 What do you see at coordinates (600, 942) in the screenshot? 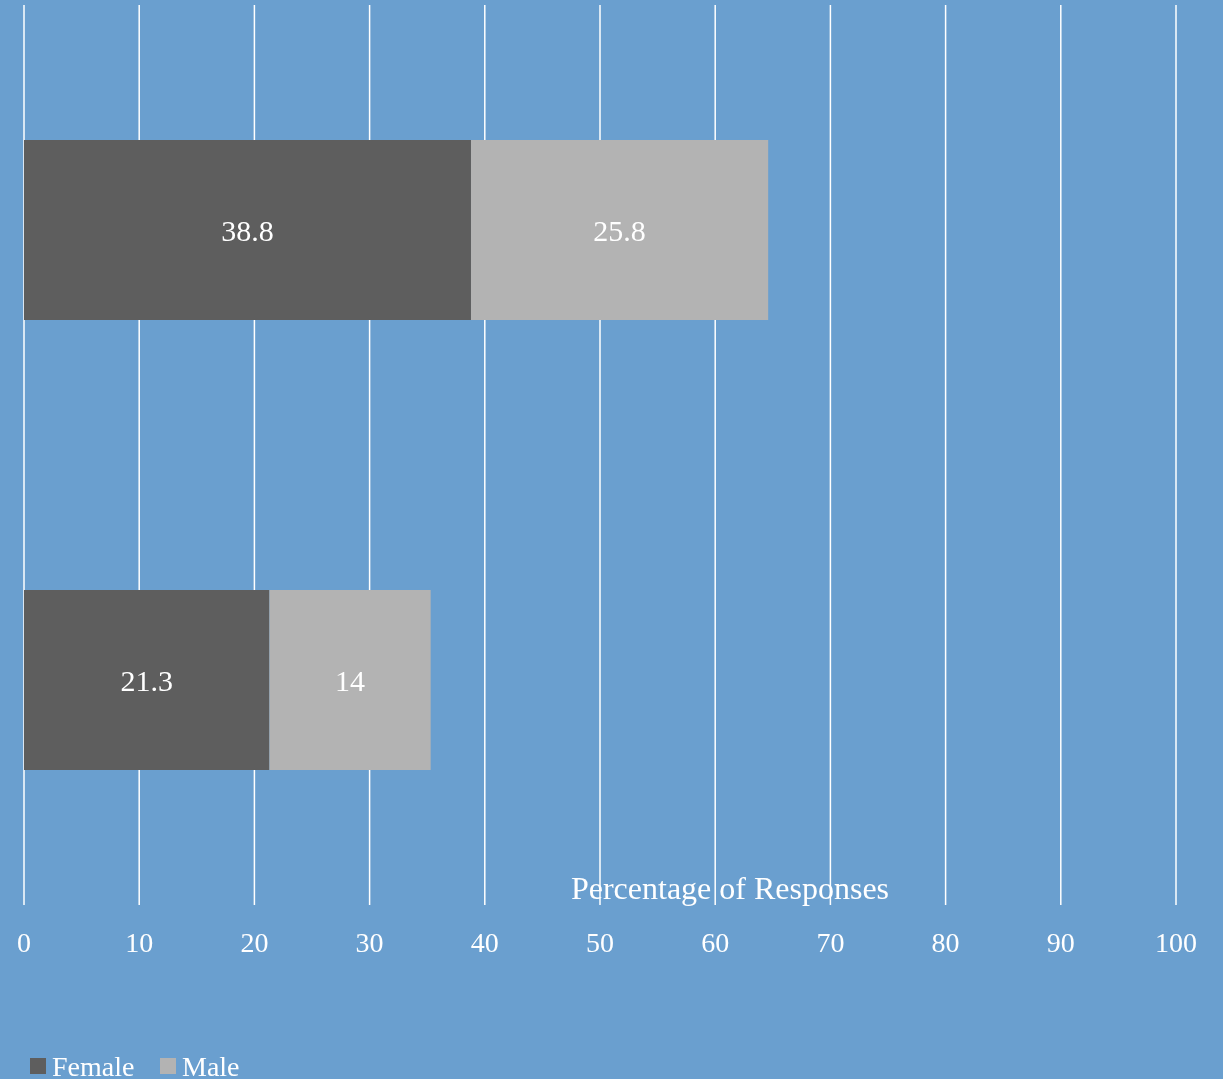
I see `x-tick-label: 50` at bounding box center [600, 942].